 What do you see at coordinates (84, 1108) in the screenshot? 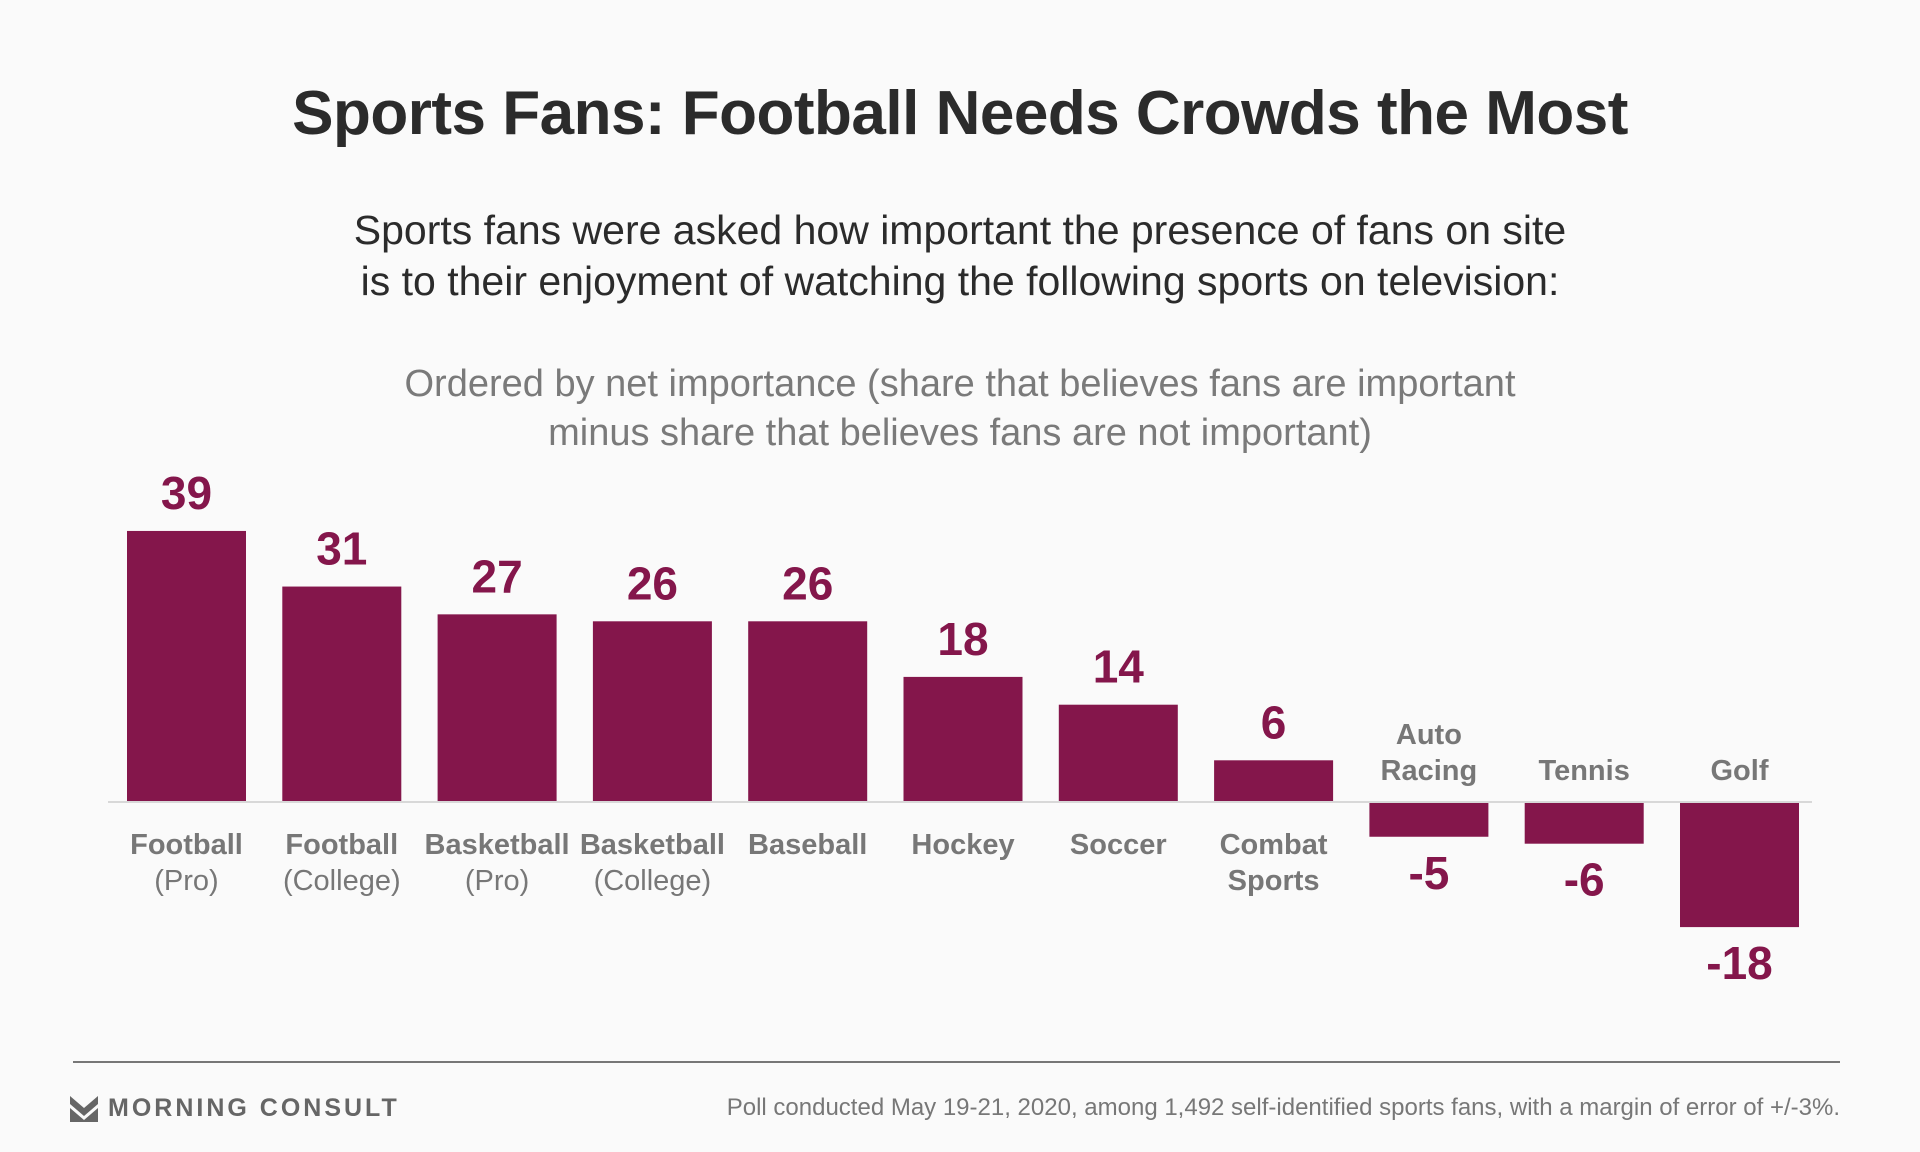
I see `logo-mark-icon` at bounding box center [84, 1108].